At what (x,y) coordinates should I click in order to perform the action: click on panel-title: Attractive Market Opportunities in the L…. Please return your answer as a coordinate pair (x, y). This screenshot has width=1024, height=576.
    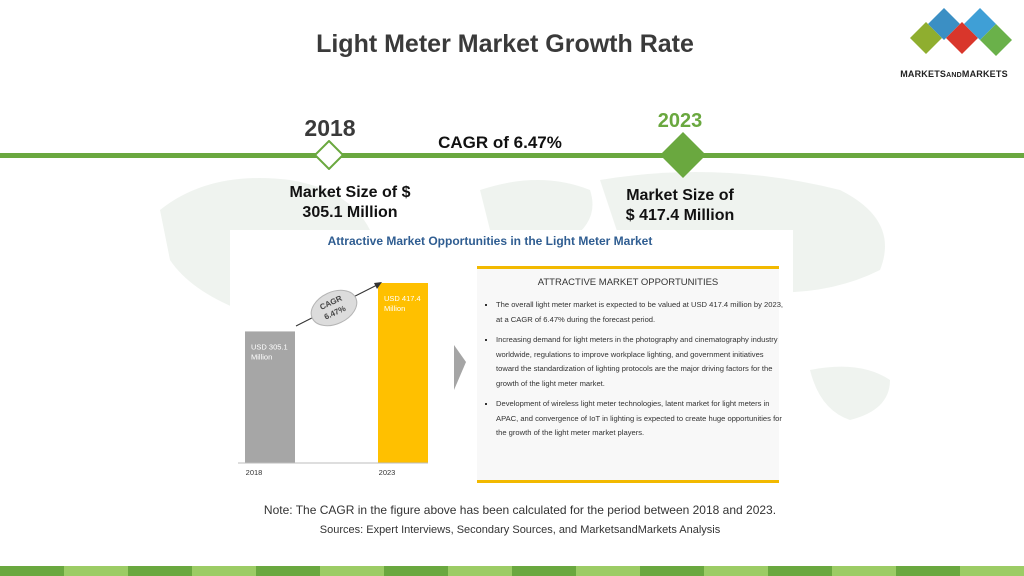
    Looking at the image, I should click on (490, 241).